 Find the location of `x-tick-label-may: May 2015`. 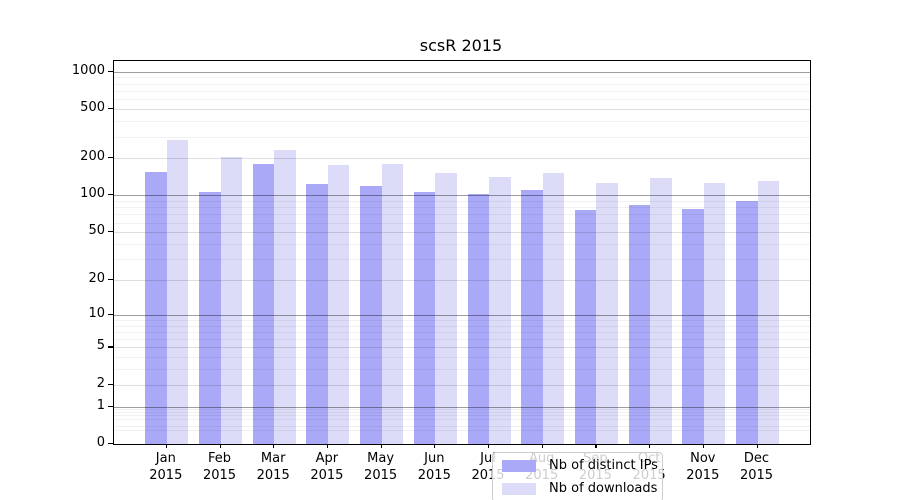

x-tick-label-may: May 2015 is located at coordinates (381, 467).